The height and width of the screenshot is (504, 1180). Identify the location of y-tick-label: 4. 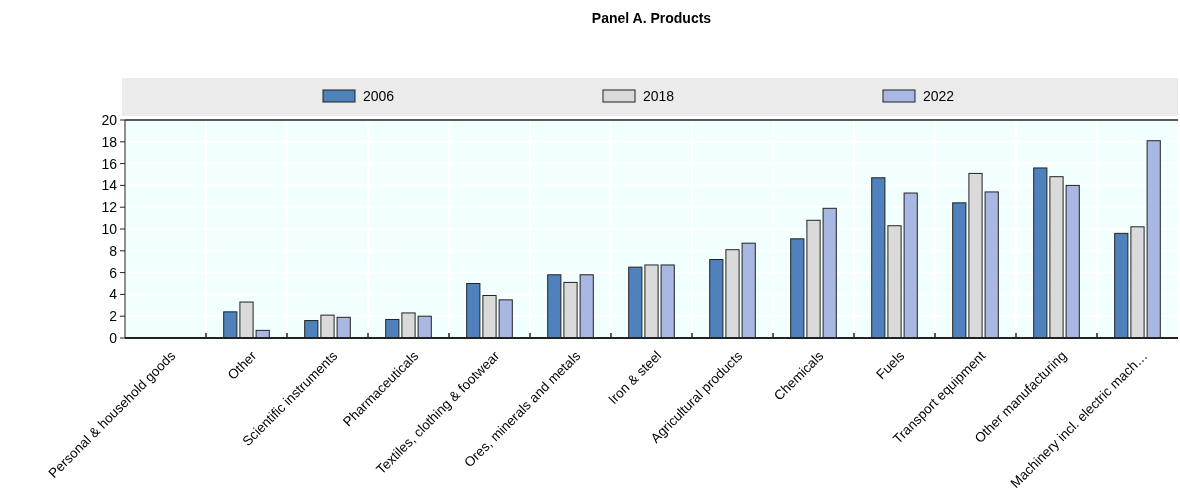
(113, 294).